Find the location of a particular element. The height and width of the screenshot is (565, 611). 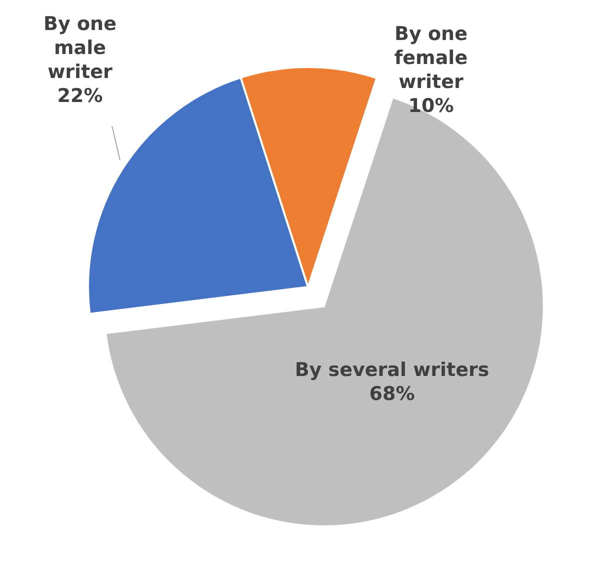

data-label: 10% is located at coordinates (431, 106).